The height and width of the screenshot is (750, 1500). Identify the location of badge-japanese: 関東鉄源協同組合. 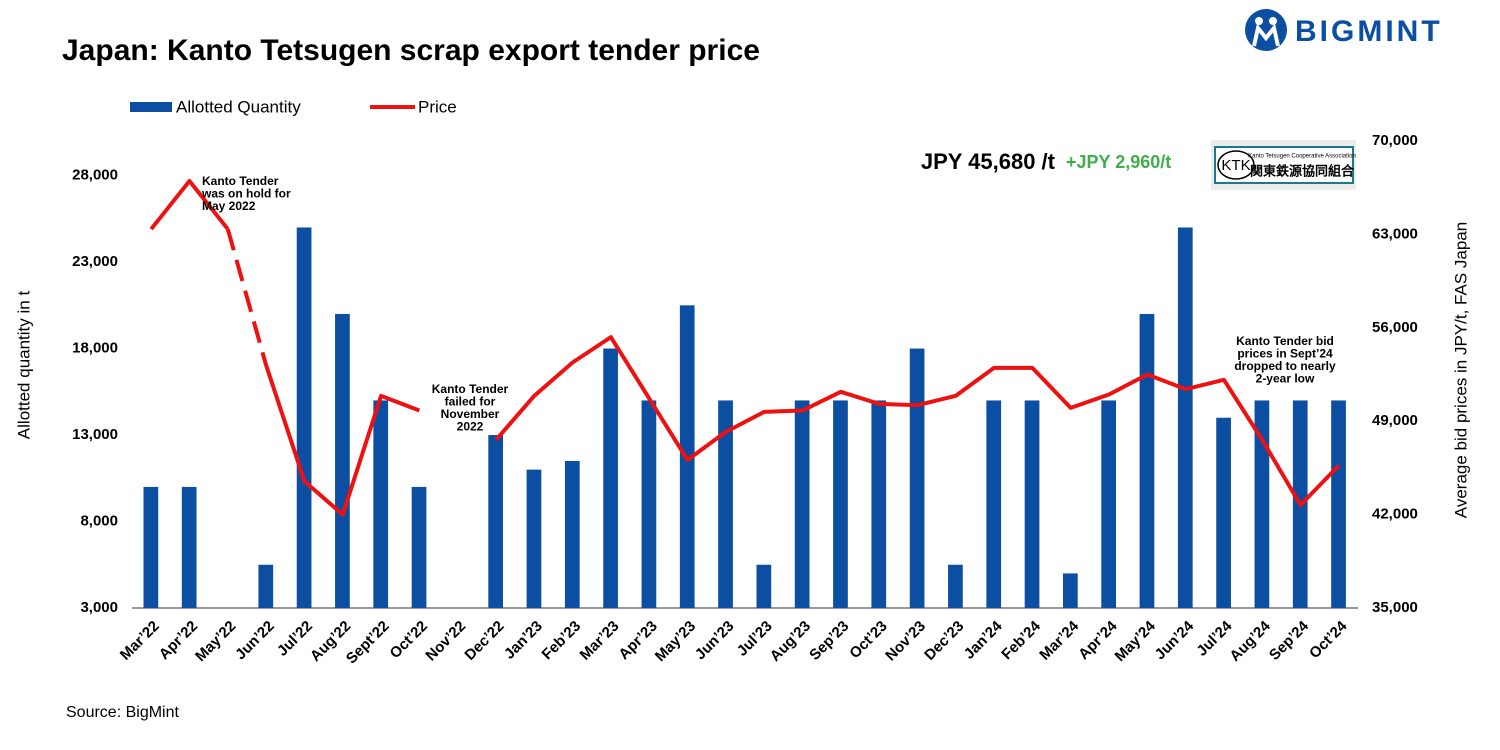
(1302, 170).